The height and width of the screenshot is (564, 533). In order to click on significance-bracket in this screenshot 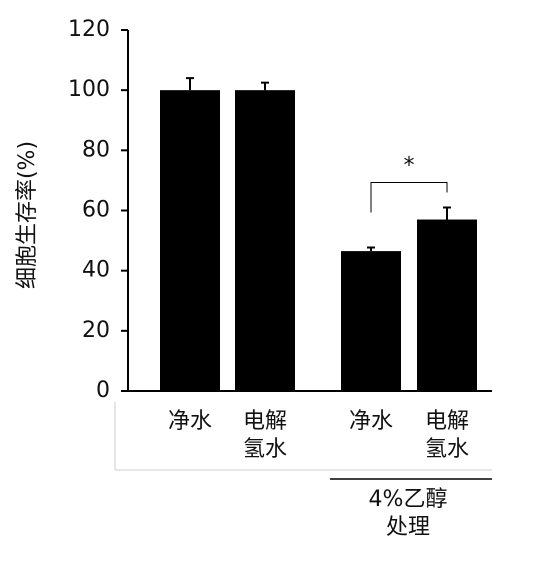, I will do `click(409, 197)`.